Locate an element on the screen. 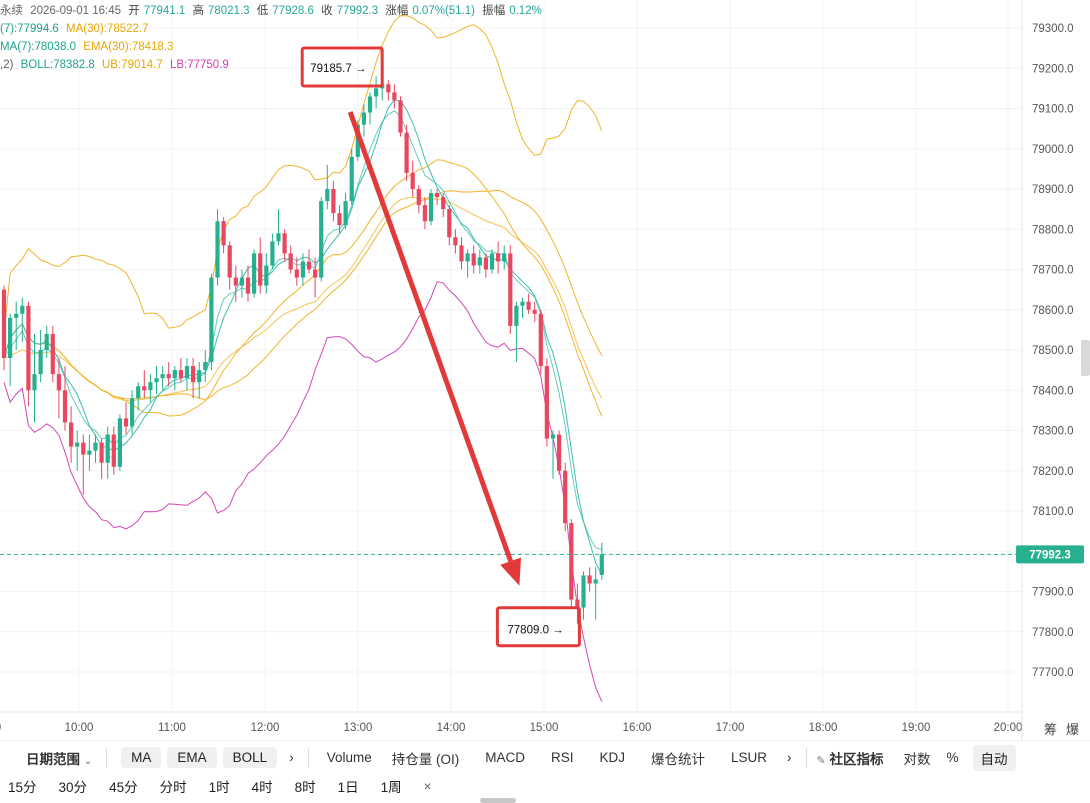 The width and height of the screenshot is (1090, 803). ema30-line is located at coordinates (303, 299).